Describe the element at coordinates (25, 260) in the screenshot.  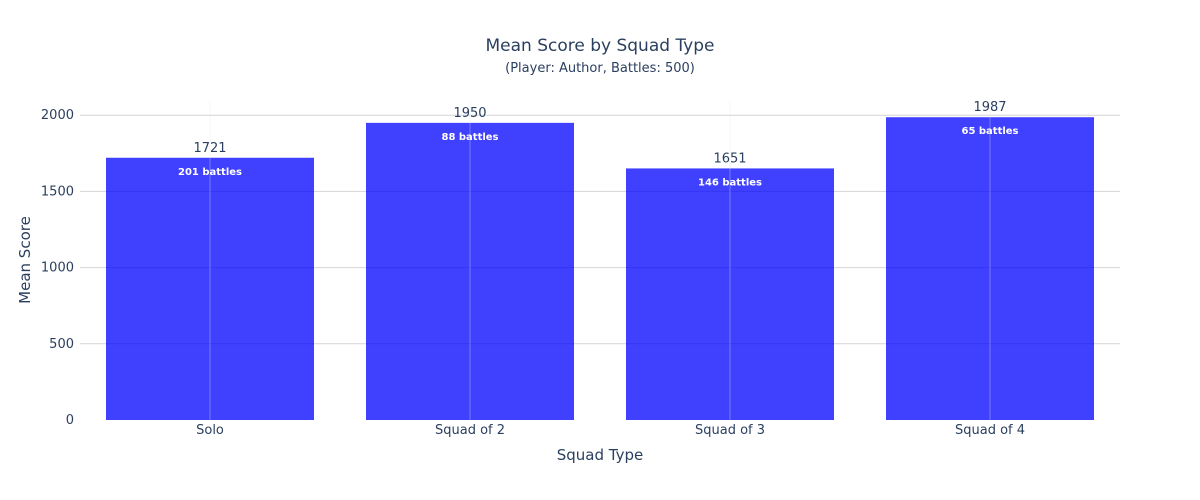
I see `y-axis-title: Mean Score` at that location.